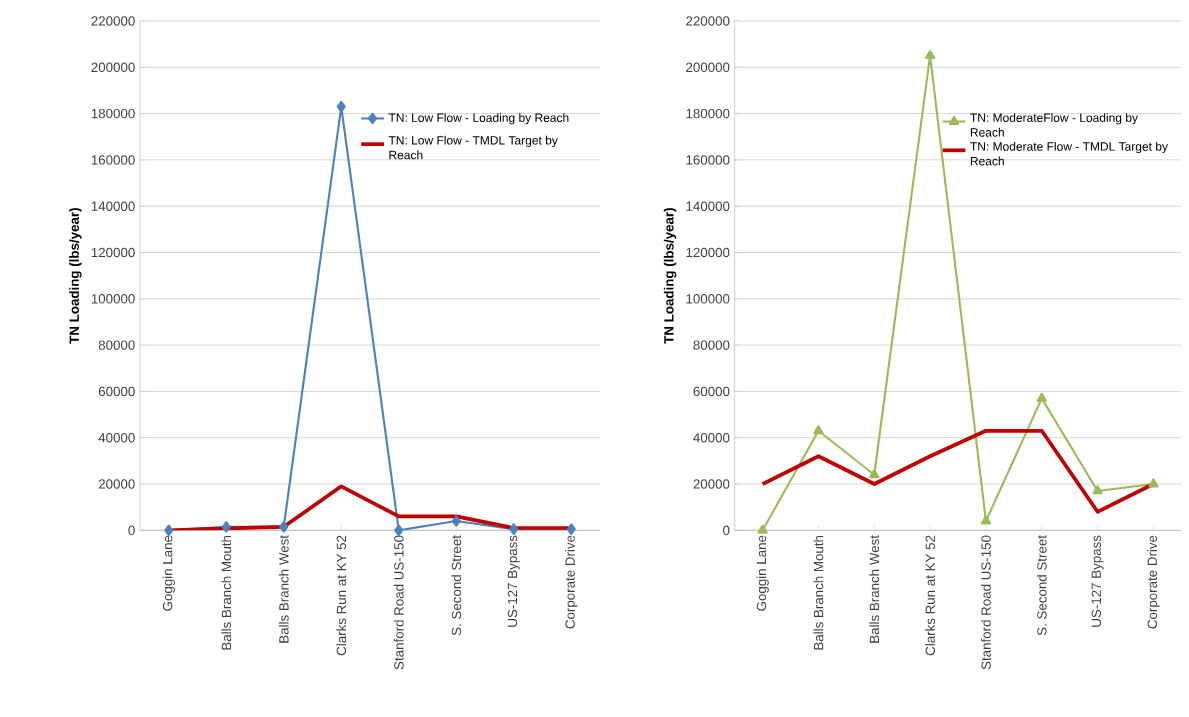 The height and width of the screenshot is (717, 1189). I want to click on legend-label: TN: Low Flow - Loading by Reach, so click(478, 119).